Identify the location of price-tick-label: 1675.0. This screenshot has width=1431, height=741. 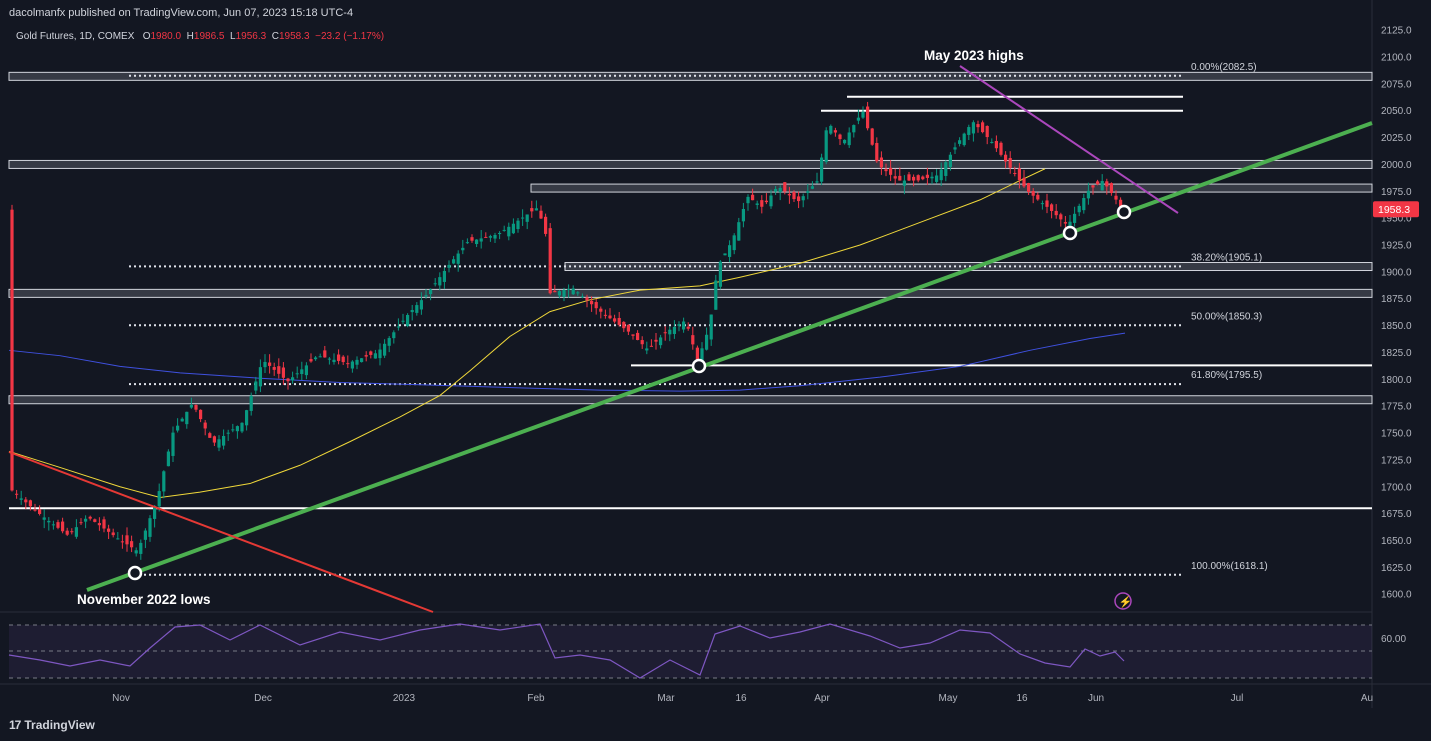
(1396, 514).